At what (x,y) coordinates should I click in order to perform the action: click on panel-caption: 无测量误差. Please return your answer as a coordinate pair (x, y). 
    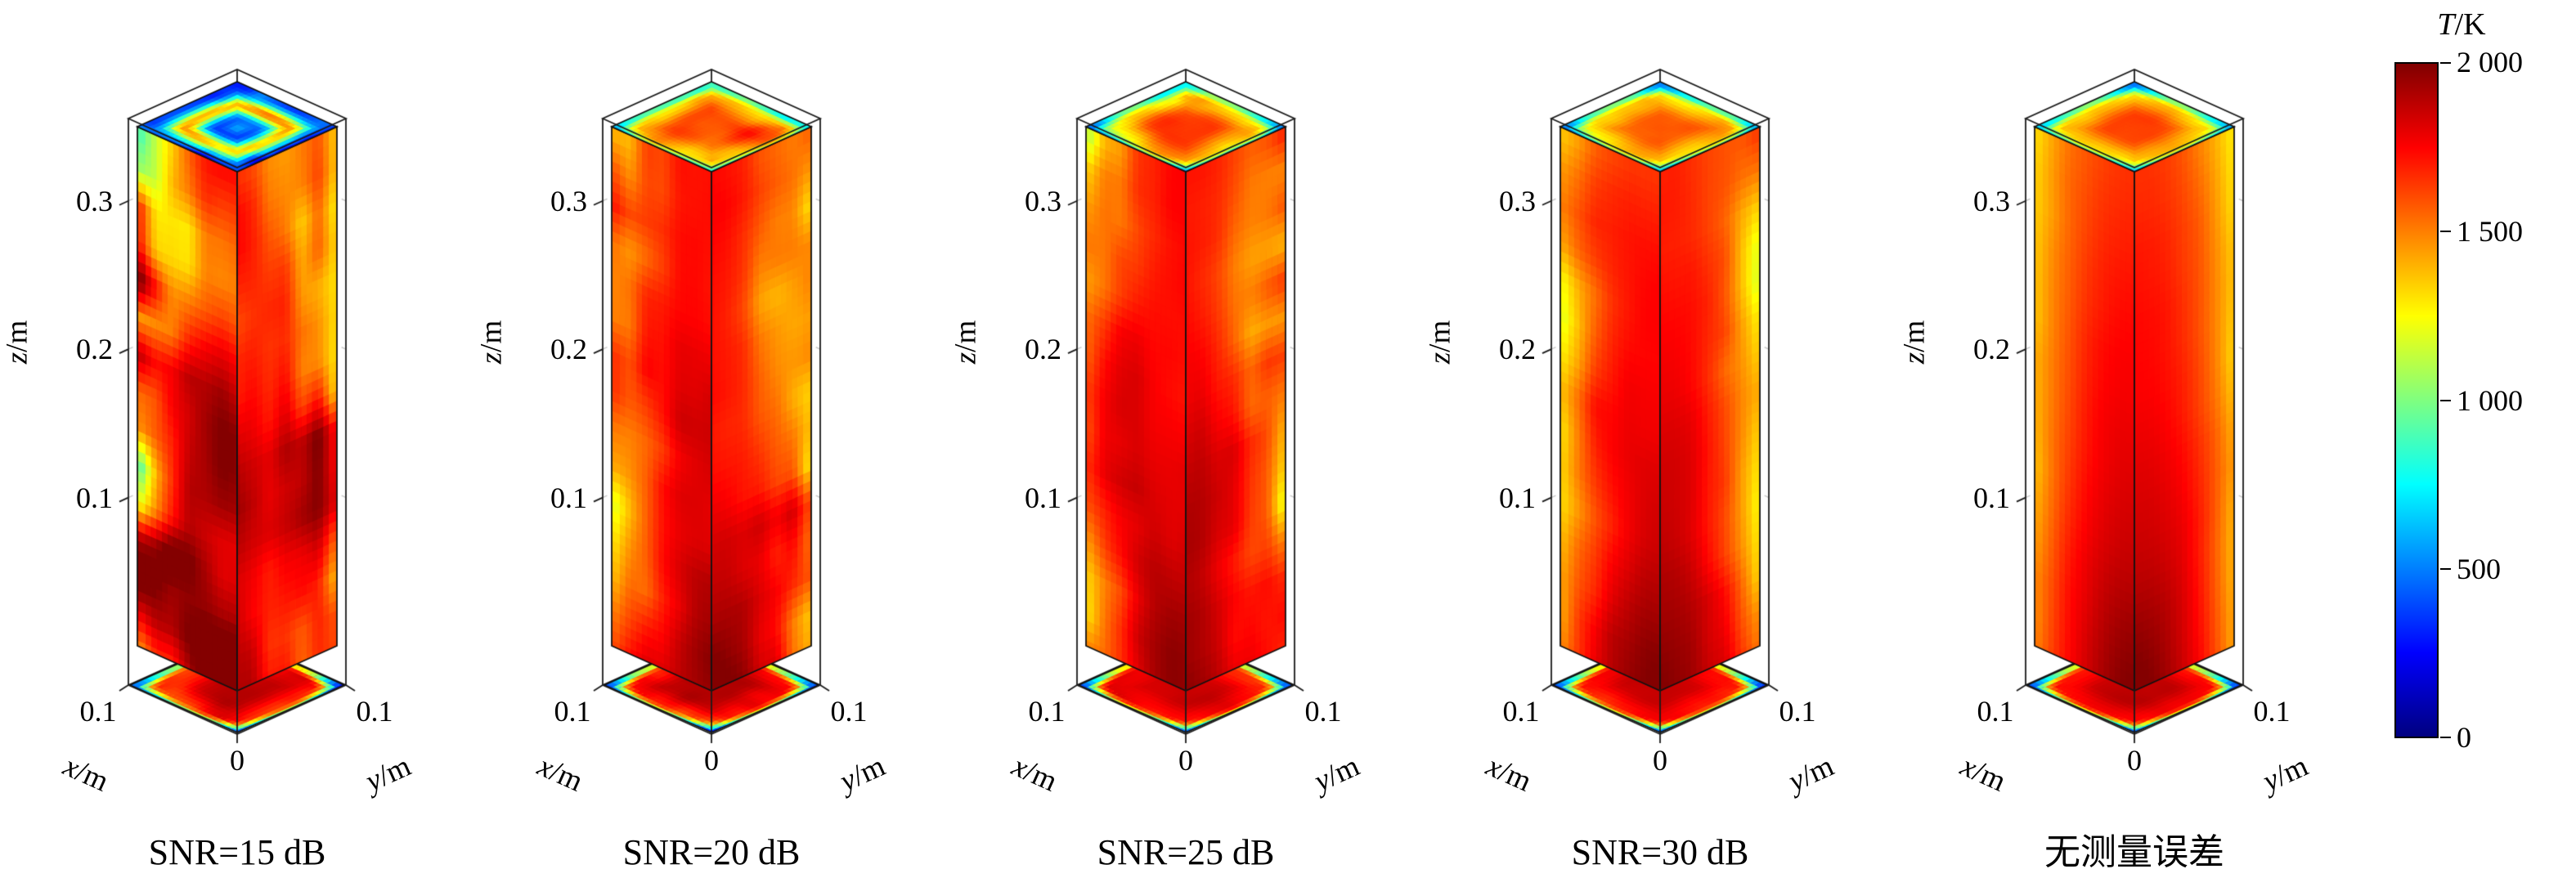
    Looking at the image, I should click on (2134, 852).